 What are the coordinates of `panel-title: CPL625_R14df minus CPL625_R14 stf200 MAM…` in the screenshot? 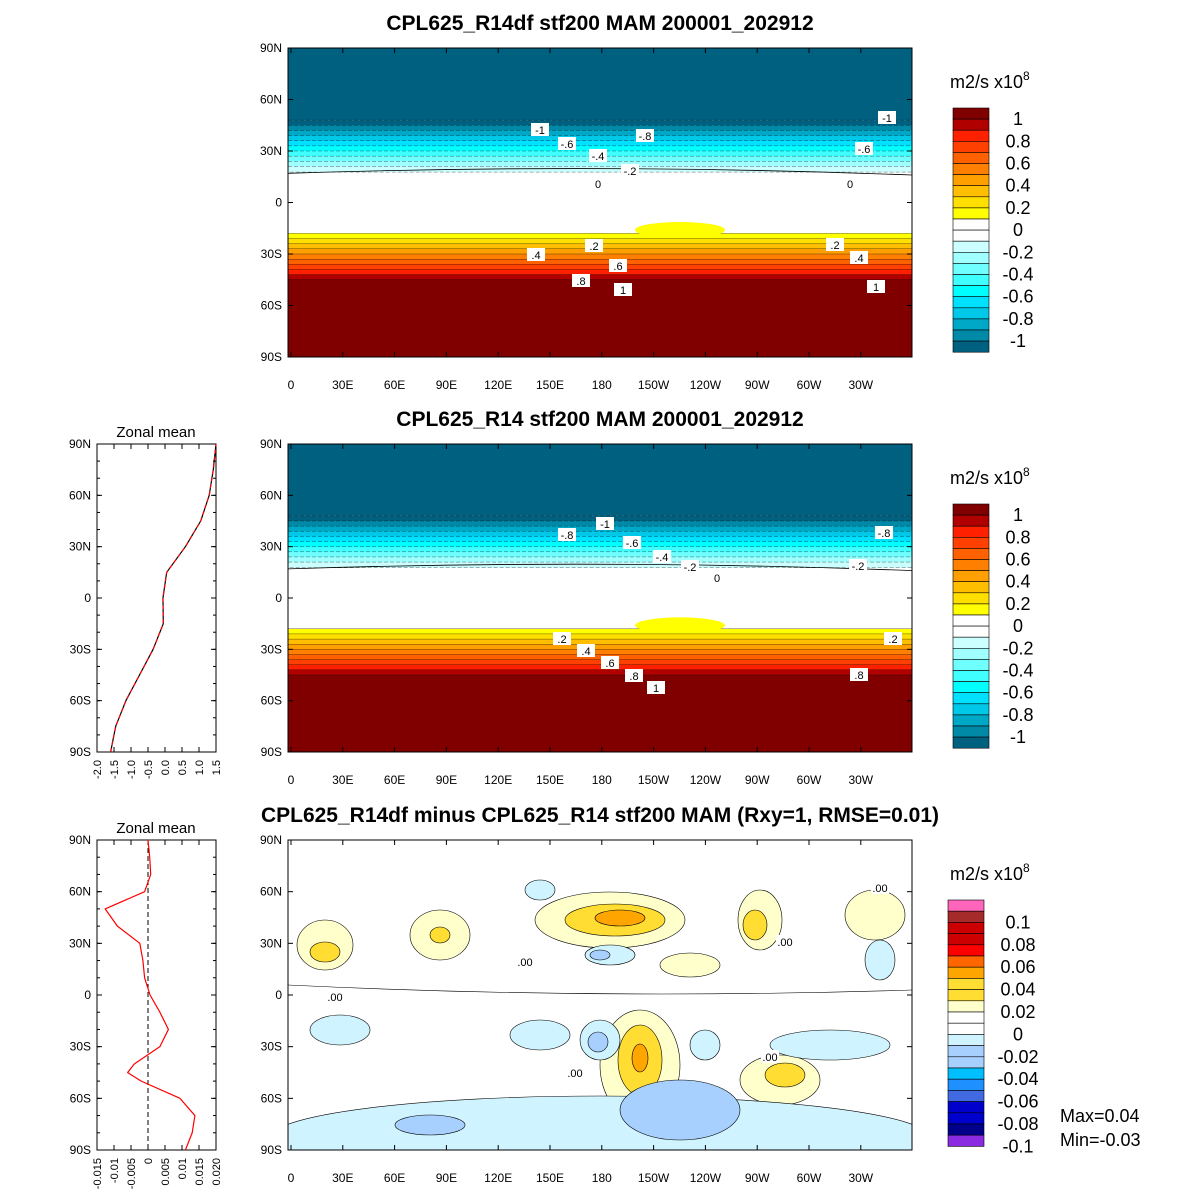 It's located at (600, 815).